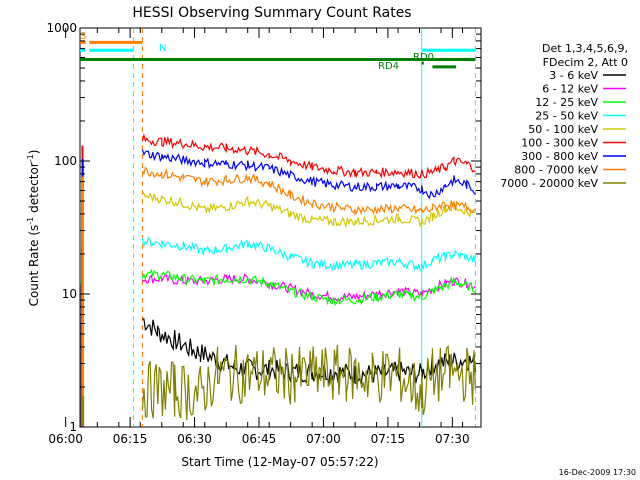 The width and height of the screenshot is (640, 480). What do you see at coordinates (597, 472) in the screenshot?
I see `date-stamp: 16-Dec-2009 17:30` at bounding box center [597, 472].